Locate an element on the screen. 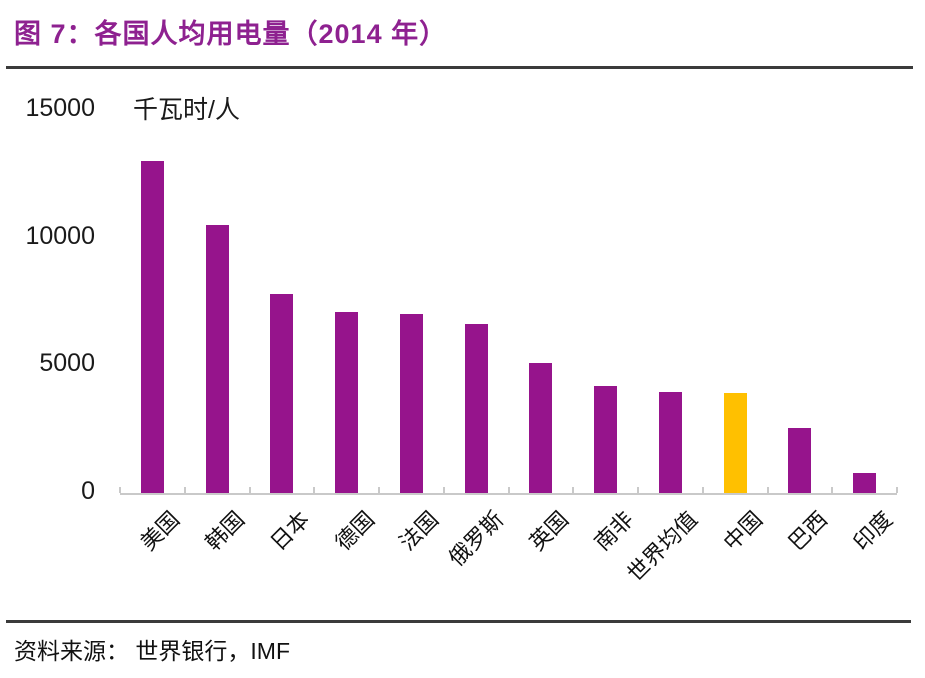  x-label-南非: 南非 is located at coordinates (613, 531).